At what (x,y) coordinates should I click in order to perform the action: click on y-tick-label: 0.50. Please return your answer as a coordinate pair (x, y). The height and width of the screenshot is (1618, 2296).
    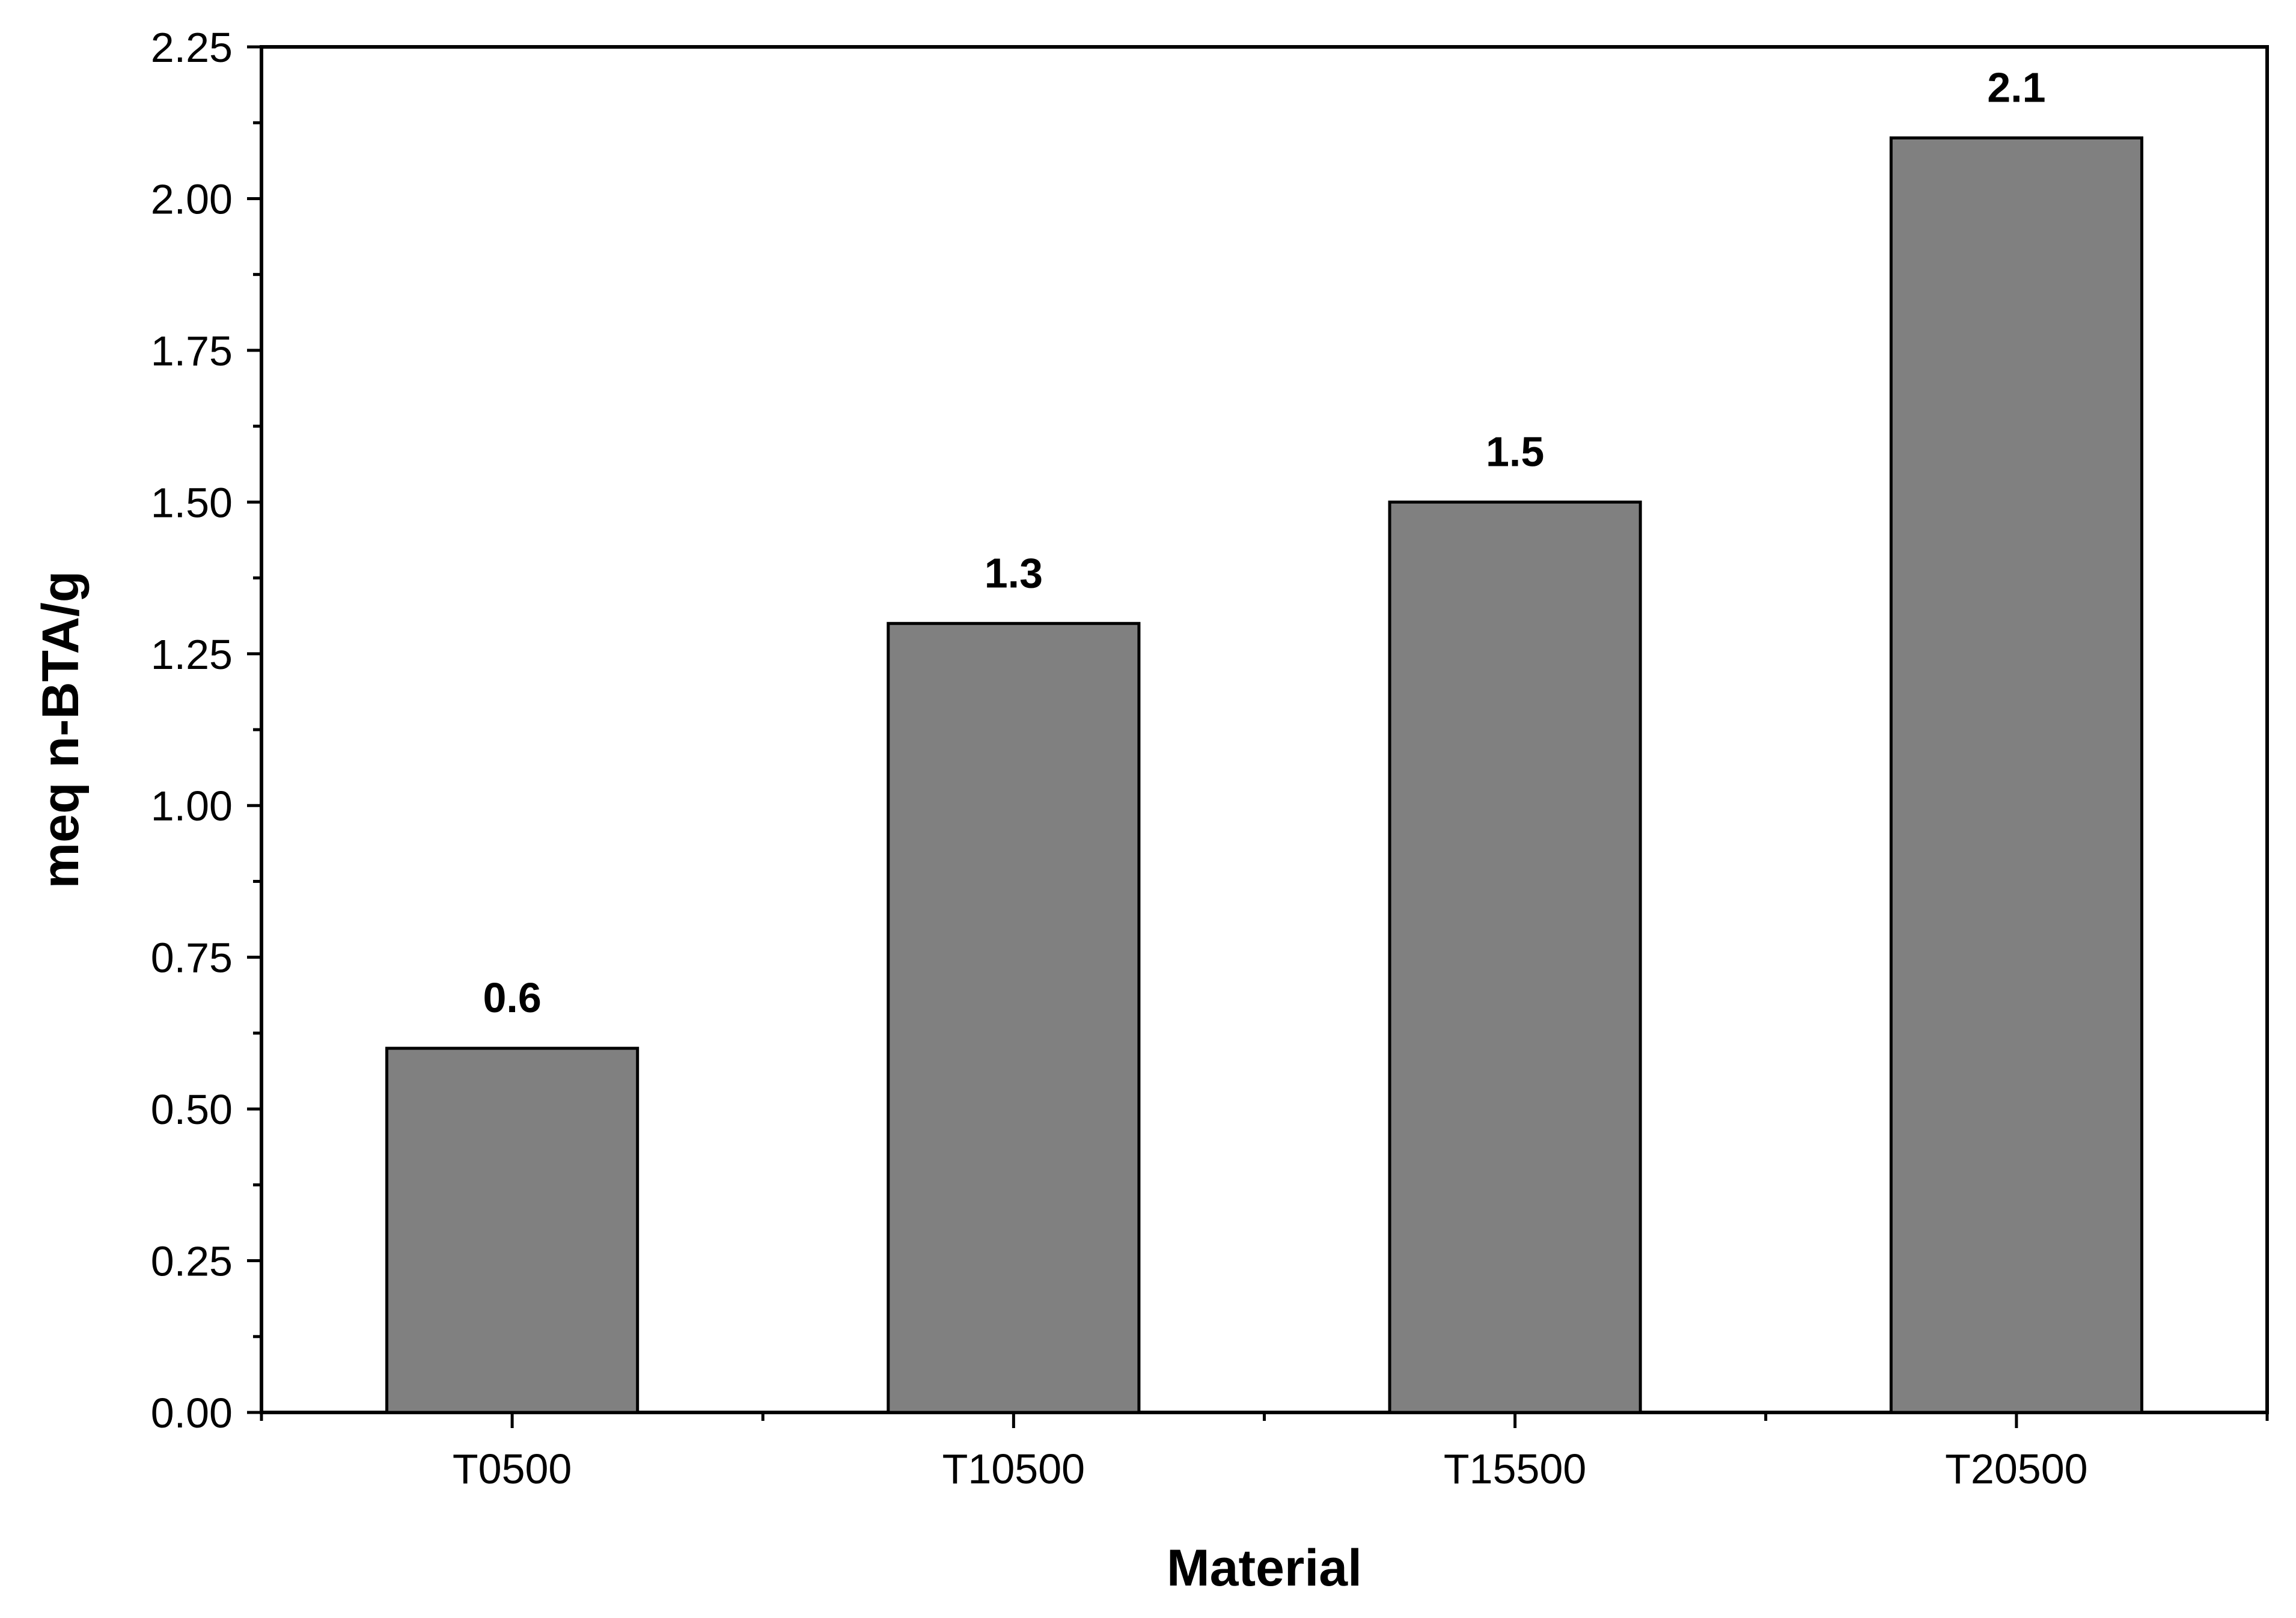
    Looking at the image, I should click on (192, 1109).